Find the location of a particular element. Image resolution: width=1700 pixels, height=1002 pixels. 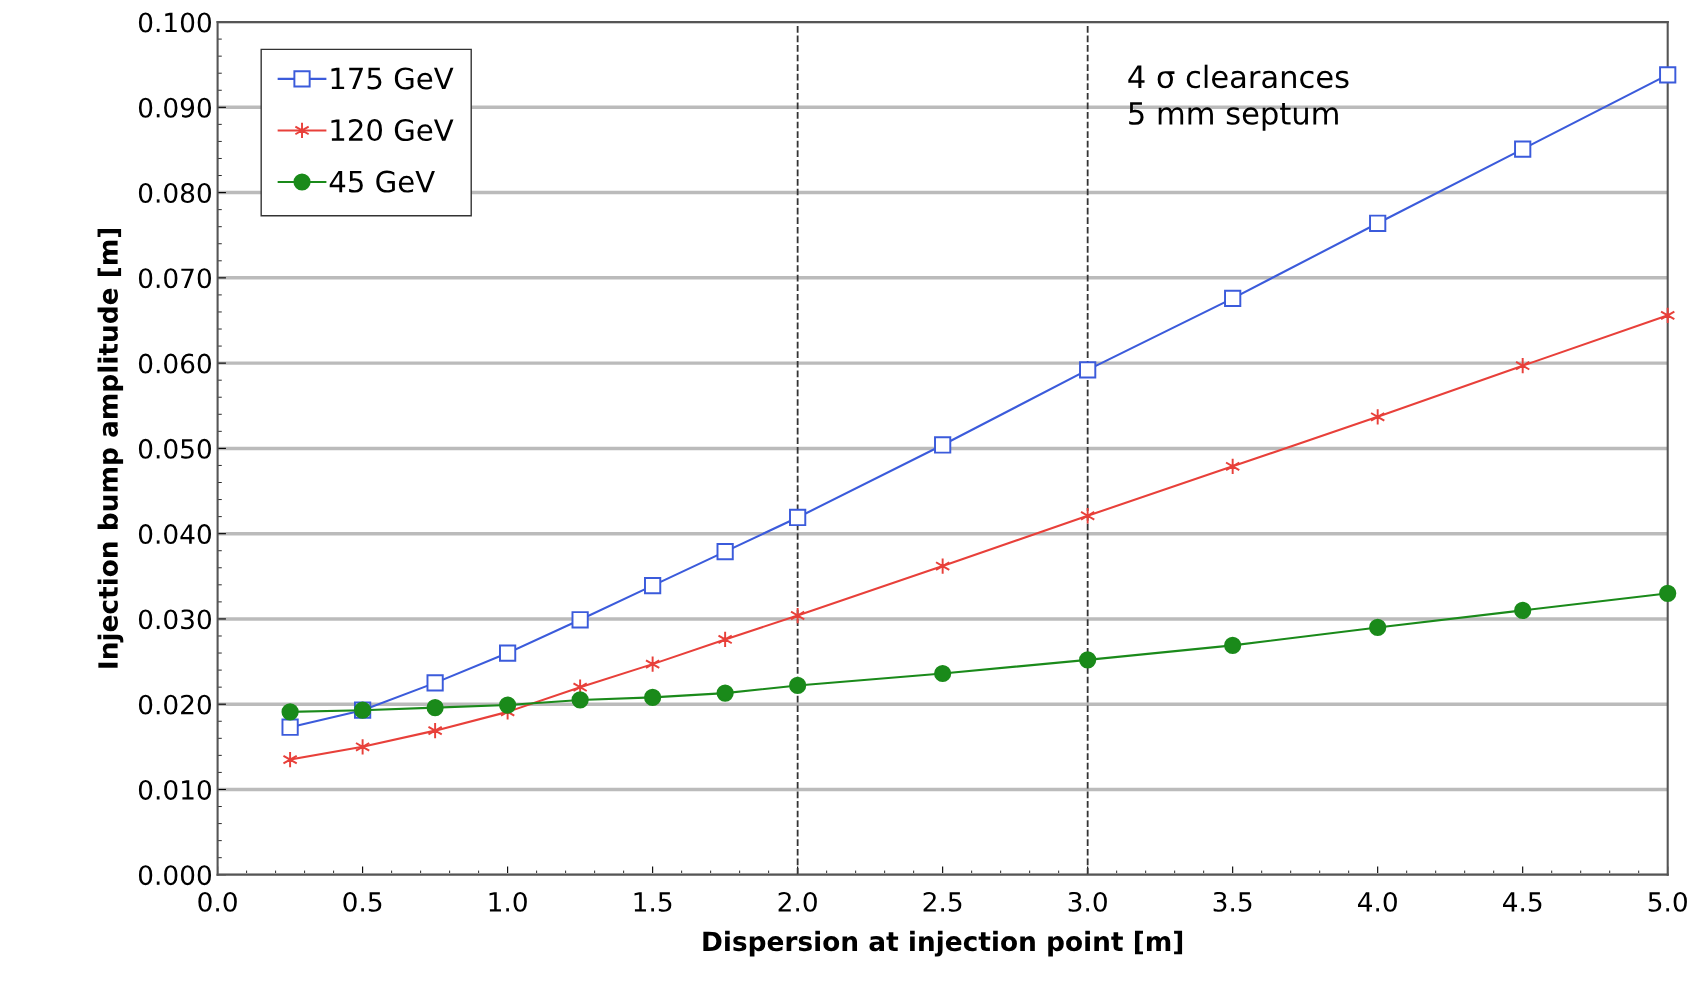

y-tick-label: 0.020 is located at coordinates (174, 704).